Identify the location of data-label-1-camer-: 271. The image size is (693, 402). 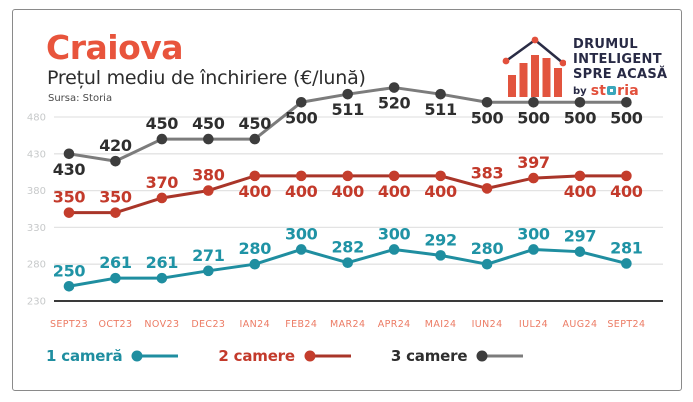
(208, 255).